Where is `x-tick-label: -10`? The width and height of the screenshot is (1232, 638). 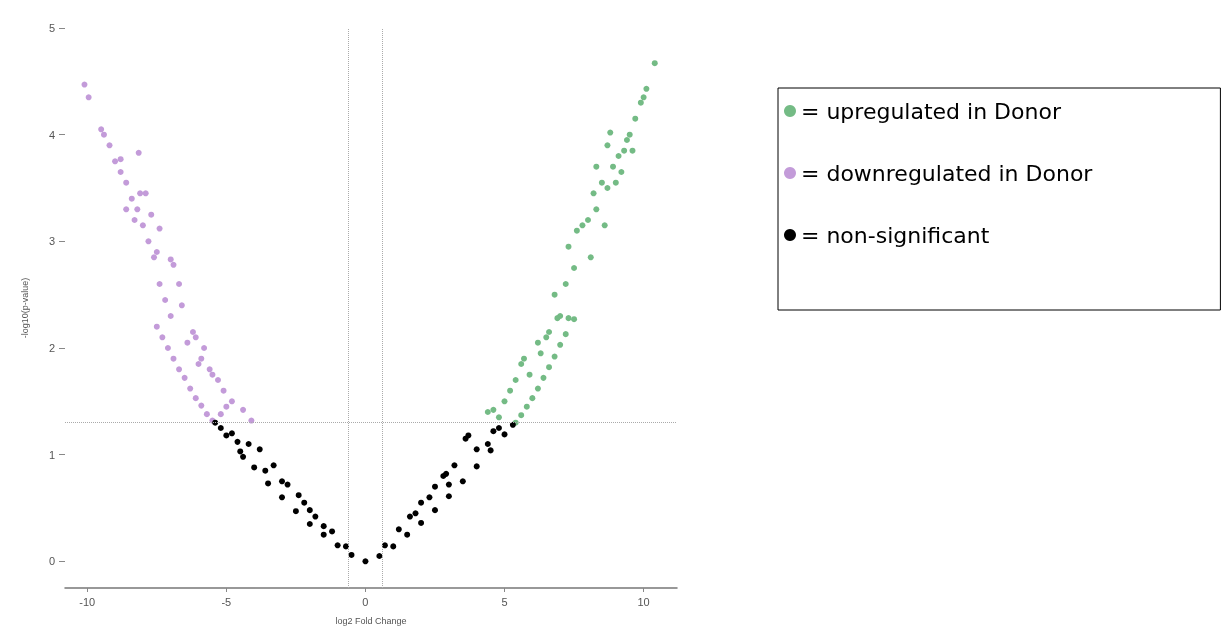 x-tick-label: -10 is located at coordinates (87, 601).